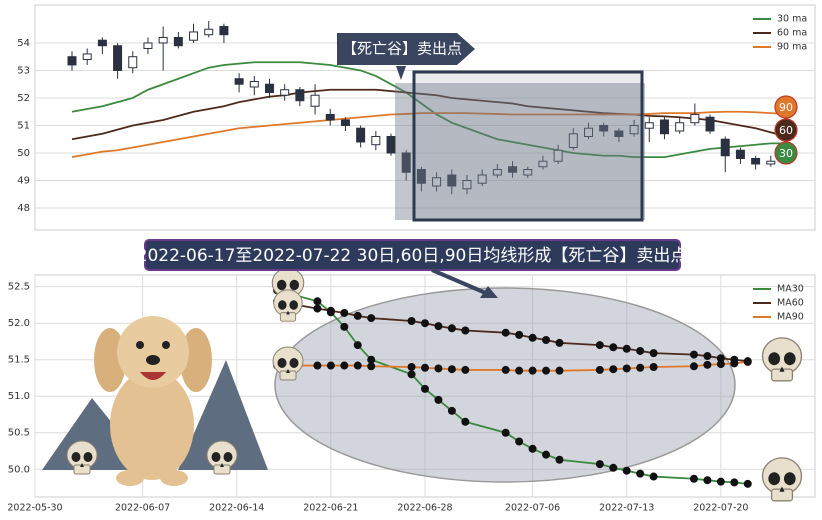 This screenshot has height=520, width=822. I want to click on skull-nose, so click(288, 312).